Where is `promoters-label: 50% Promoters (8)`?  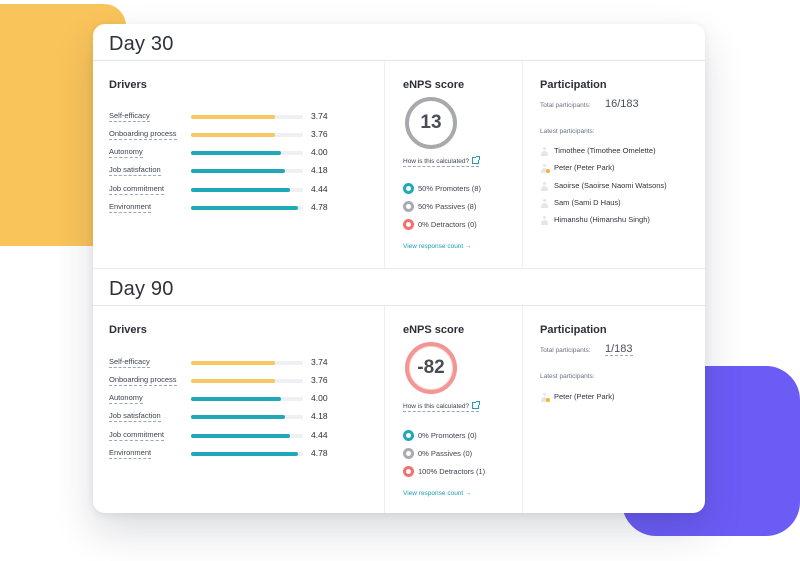 promoters-label: 50% Promoters (8) is located at coordinates (449, 188).